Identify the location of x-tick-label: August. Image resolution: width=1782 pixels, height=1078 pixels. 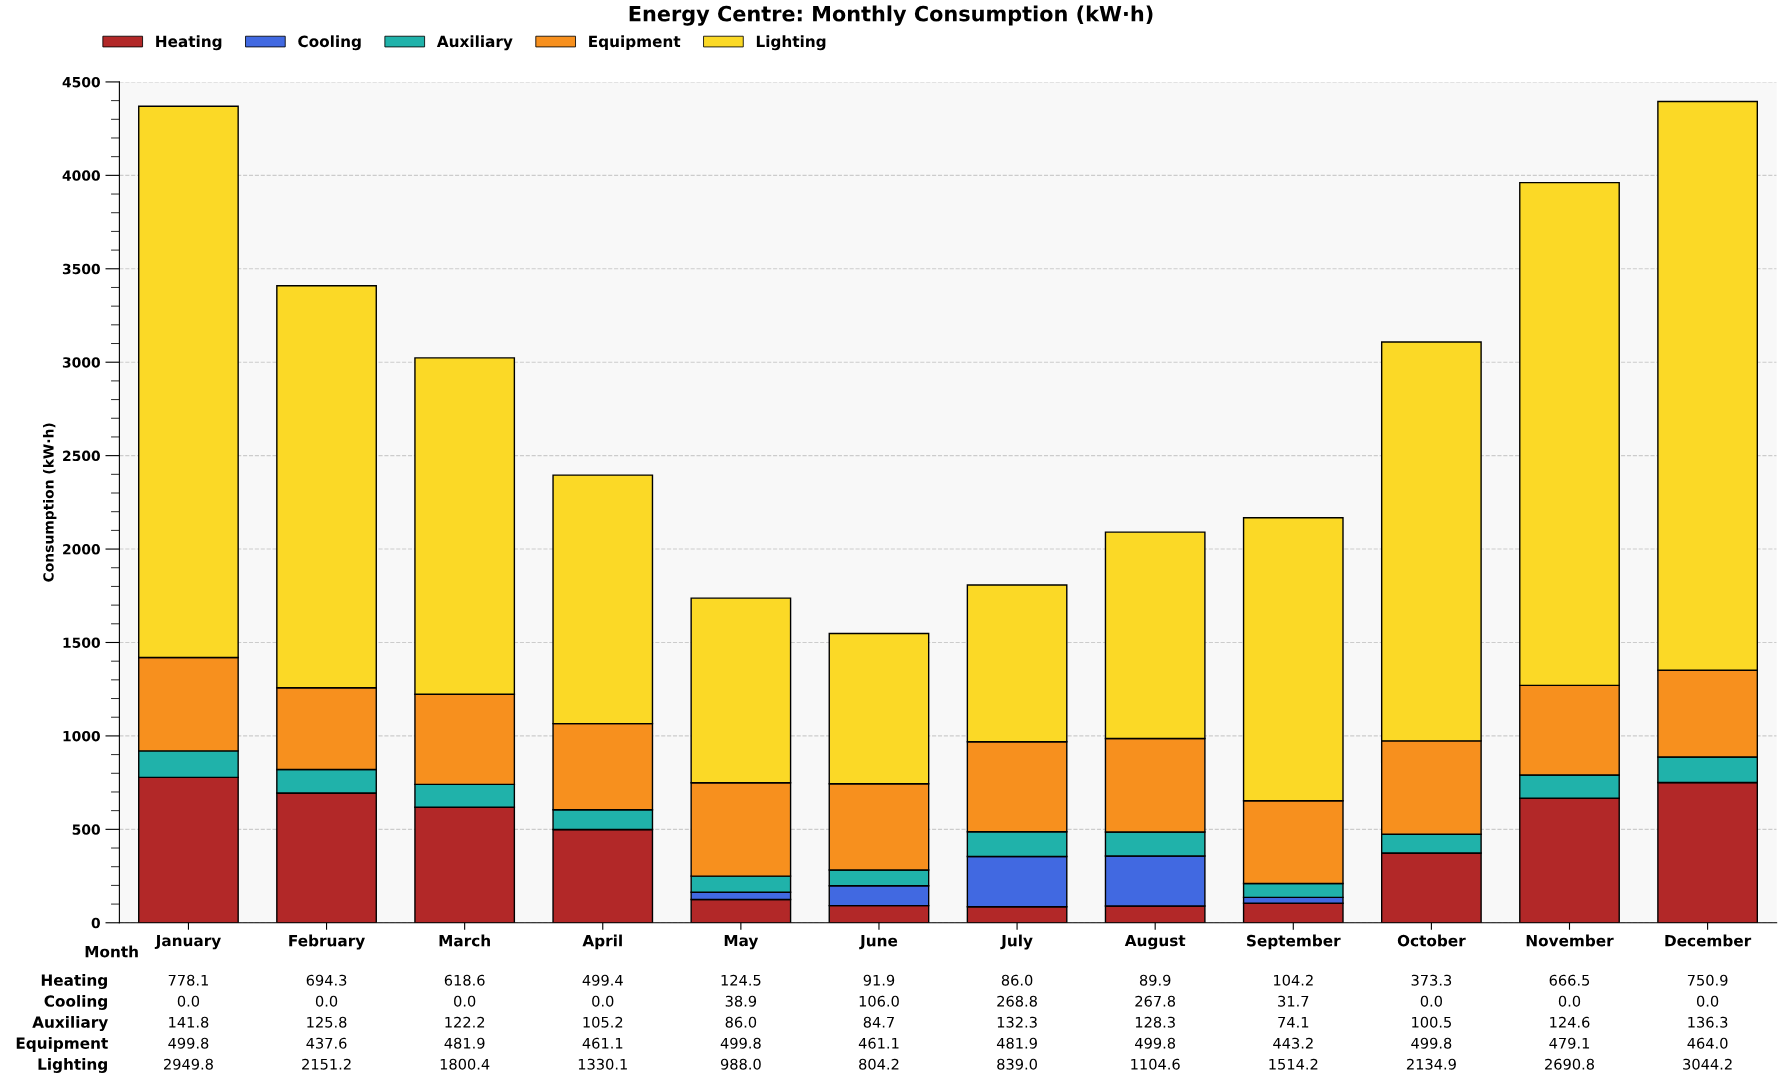
(1155, 942).